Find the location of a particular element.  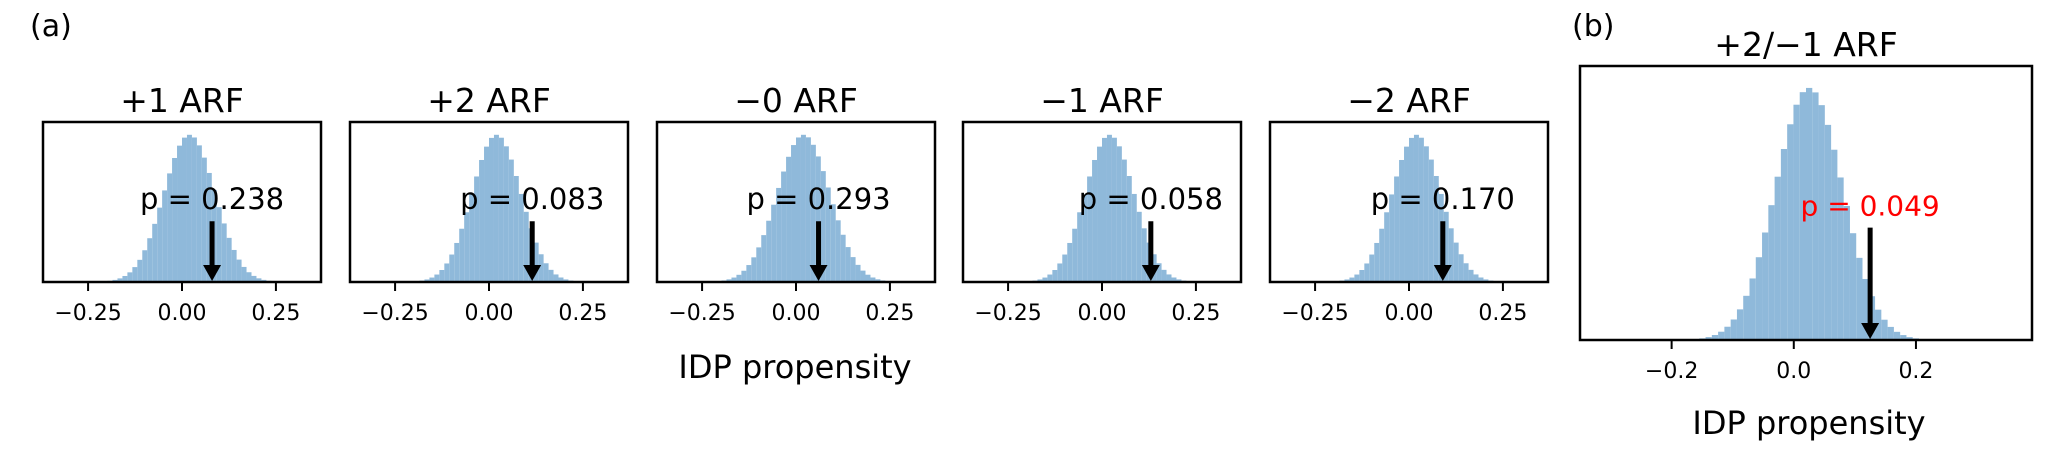

chart-2: +2 ARF −0.25 0.00 0.25 p = 0.083 is located at coordinates (489, 203).